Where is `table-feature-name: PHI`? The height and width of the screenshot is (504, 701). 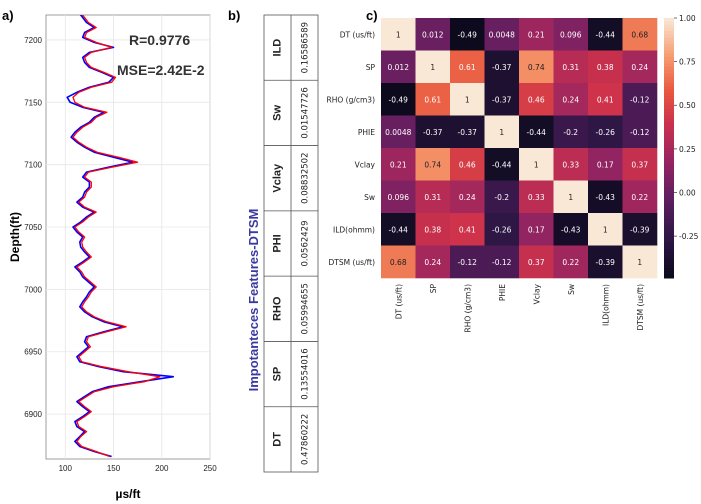 table-feature-name: PHI is located at coordinates (278, 243).